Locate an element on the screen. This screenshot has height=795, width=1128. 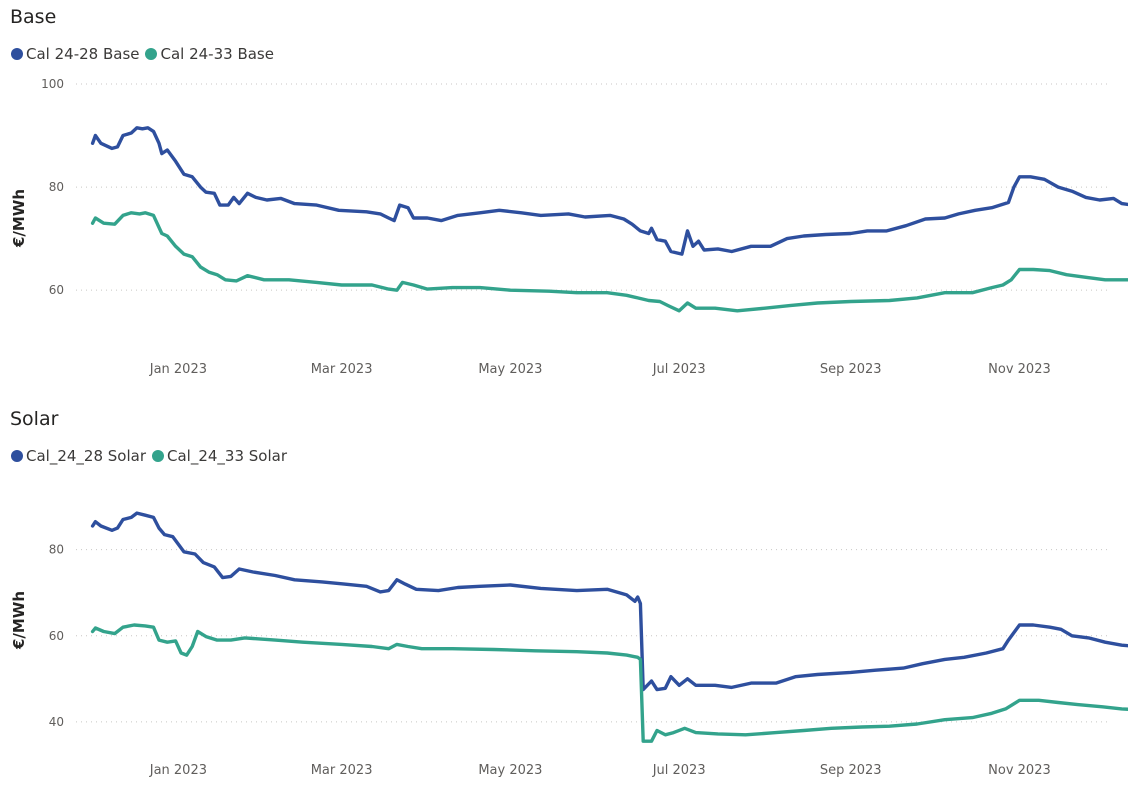
legend-label: Cal 24-33 Base is located at coordinates (217, 54).